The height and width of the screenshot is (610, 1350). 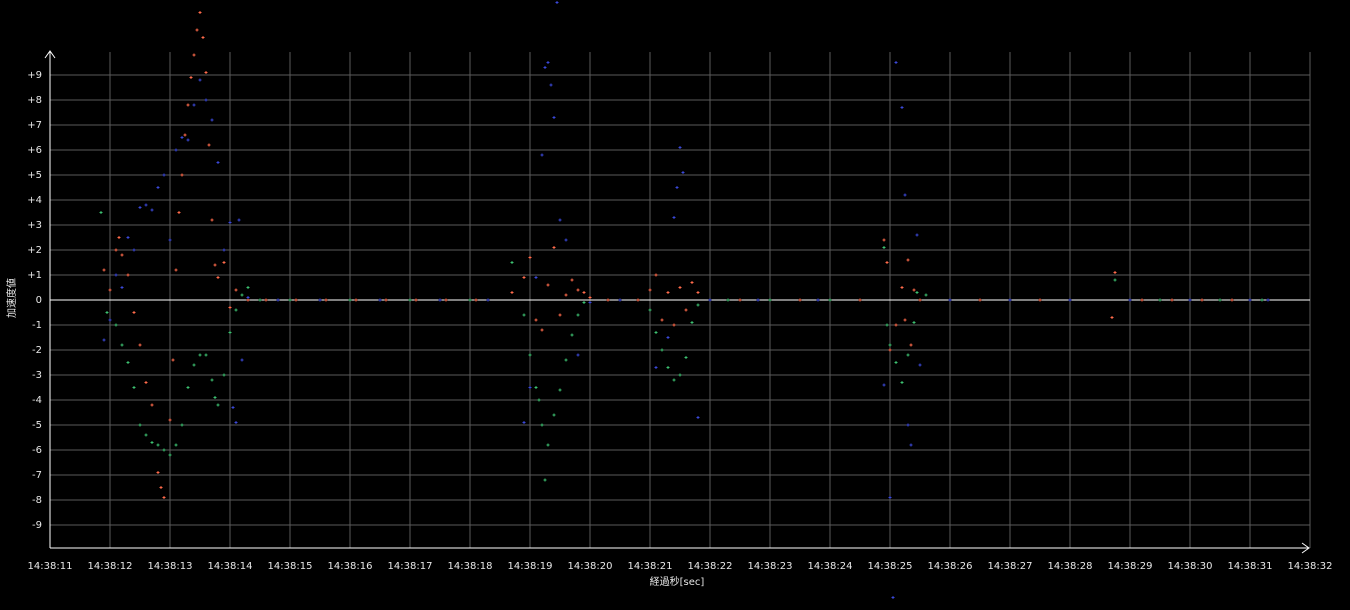 I want to click on x-tick-label: 14:38:19, so click(x=530, y=566).